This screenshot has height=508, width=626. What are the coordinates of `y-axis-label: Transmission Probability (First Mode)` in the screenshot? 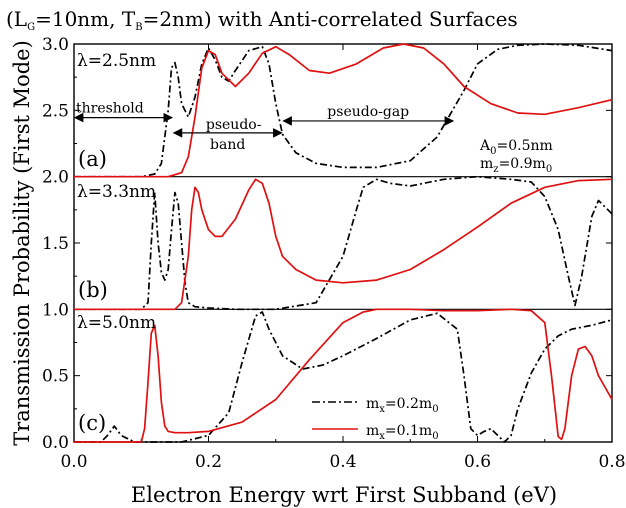 It's located at (22, 243).